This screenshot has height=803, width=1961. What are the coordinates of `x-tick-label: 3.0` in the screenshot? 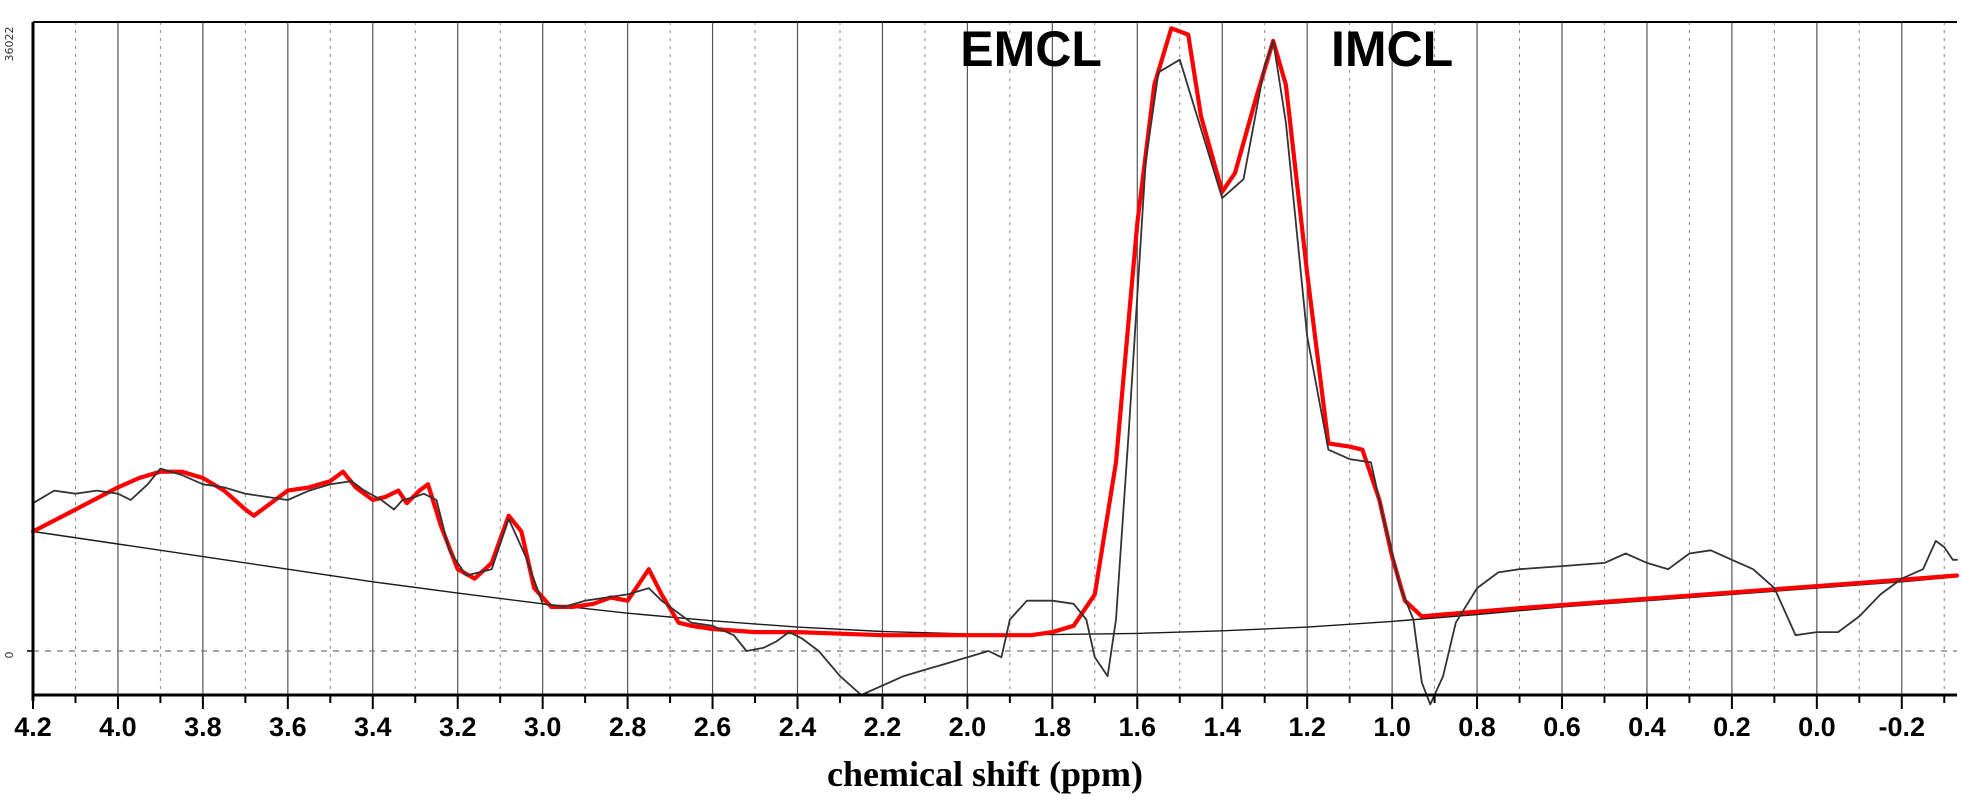 It's located at (543, 727).